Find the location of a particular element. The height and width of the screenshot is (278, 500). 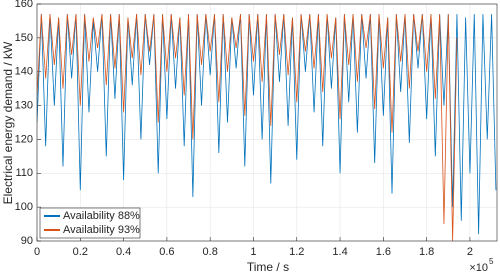

x-tick-label: 2 is located at coordinates (470, 252).